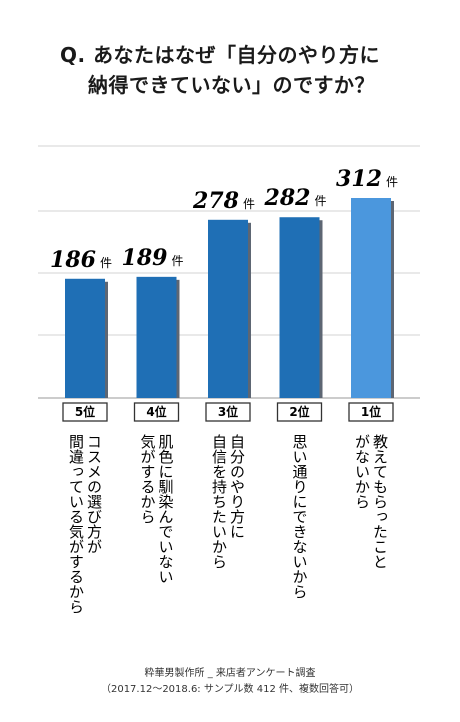 This screenshot has height=722, width=460. Describe the element at coordinates (300, 516) in the screenshot. I see `category-label-4-1: 思い通りにできないから` at that location.